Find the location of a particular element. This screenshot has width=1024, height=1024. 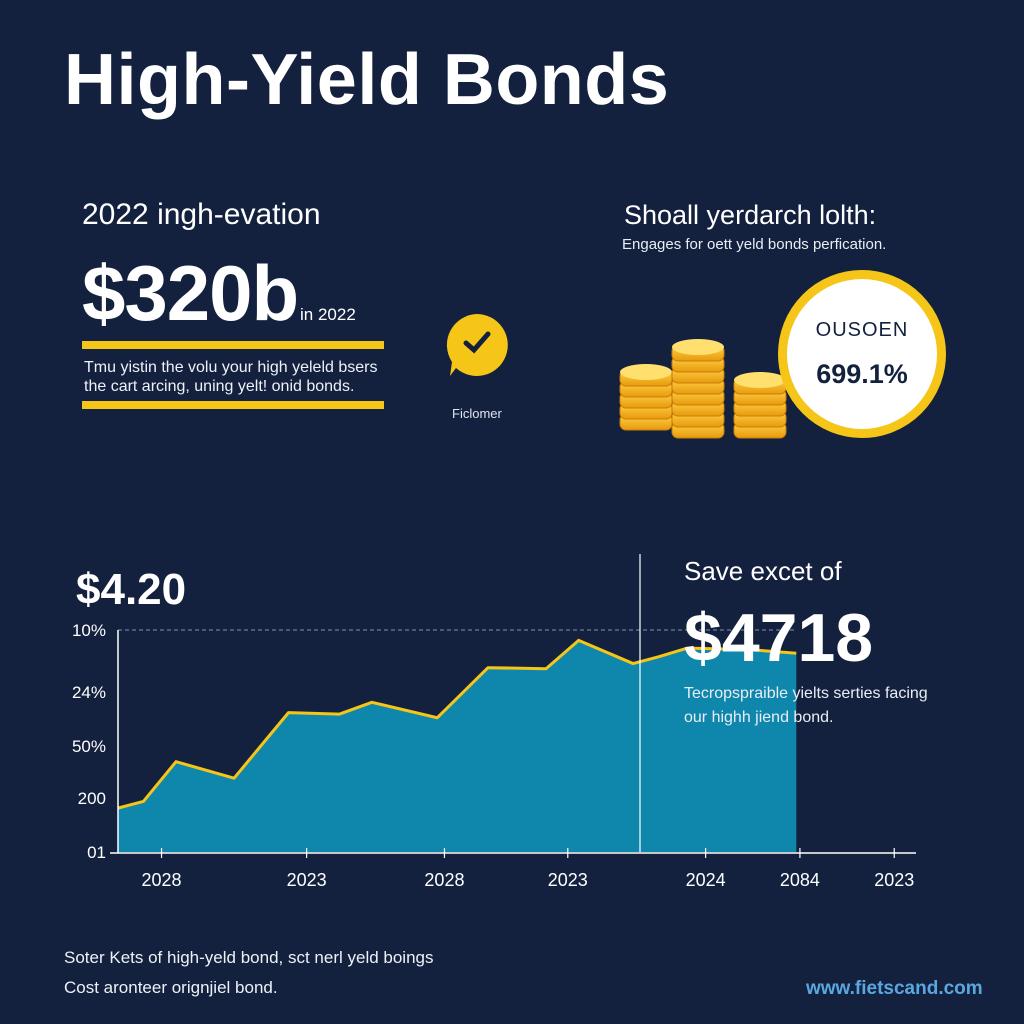

right-heading: Shoall yerdarch lolth: is located at coordinates (750, 215).